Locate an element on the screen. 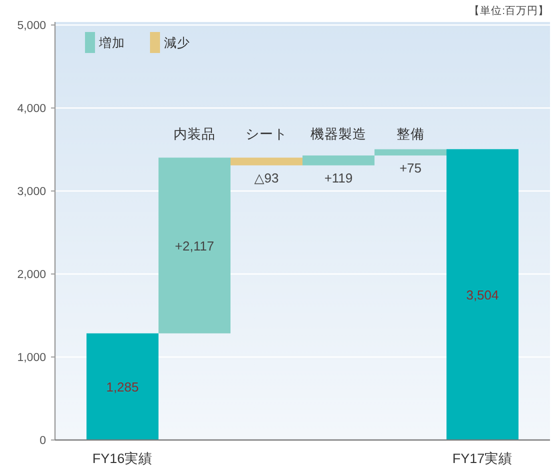  x-tick-label: FY16実績 is located at coordinates (122, 458).